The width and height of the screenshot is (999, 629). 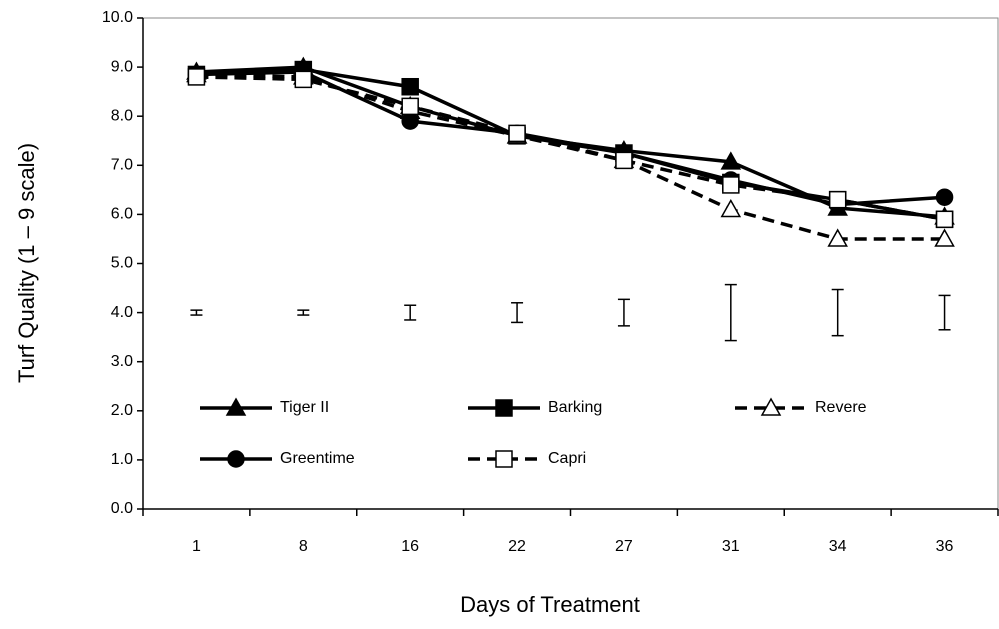 What do you see at coordinates (303, 546) in the screenshot?
I see `x-tick-label: 8` at bounding box center [303, 546].